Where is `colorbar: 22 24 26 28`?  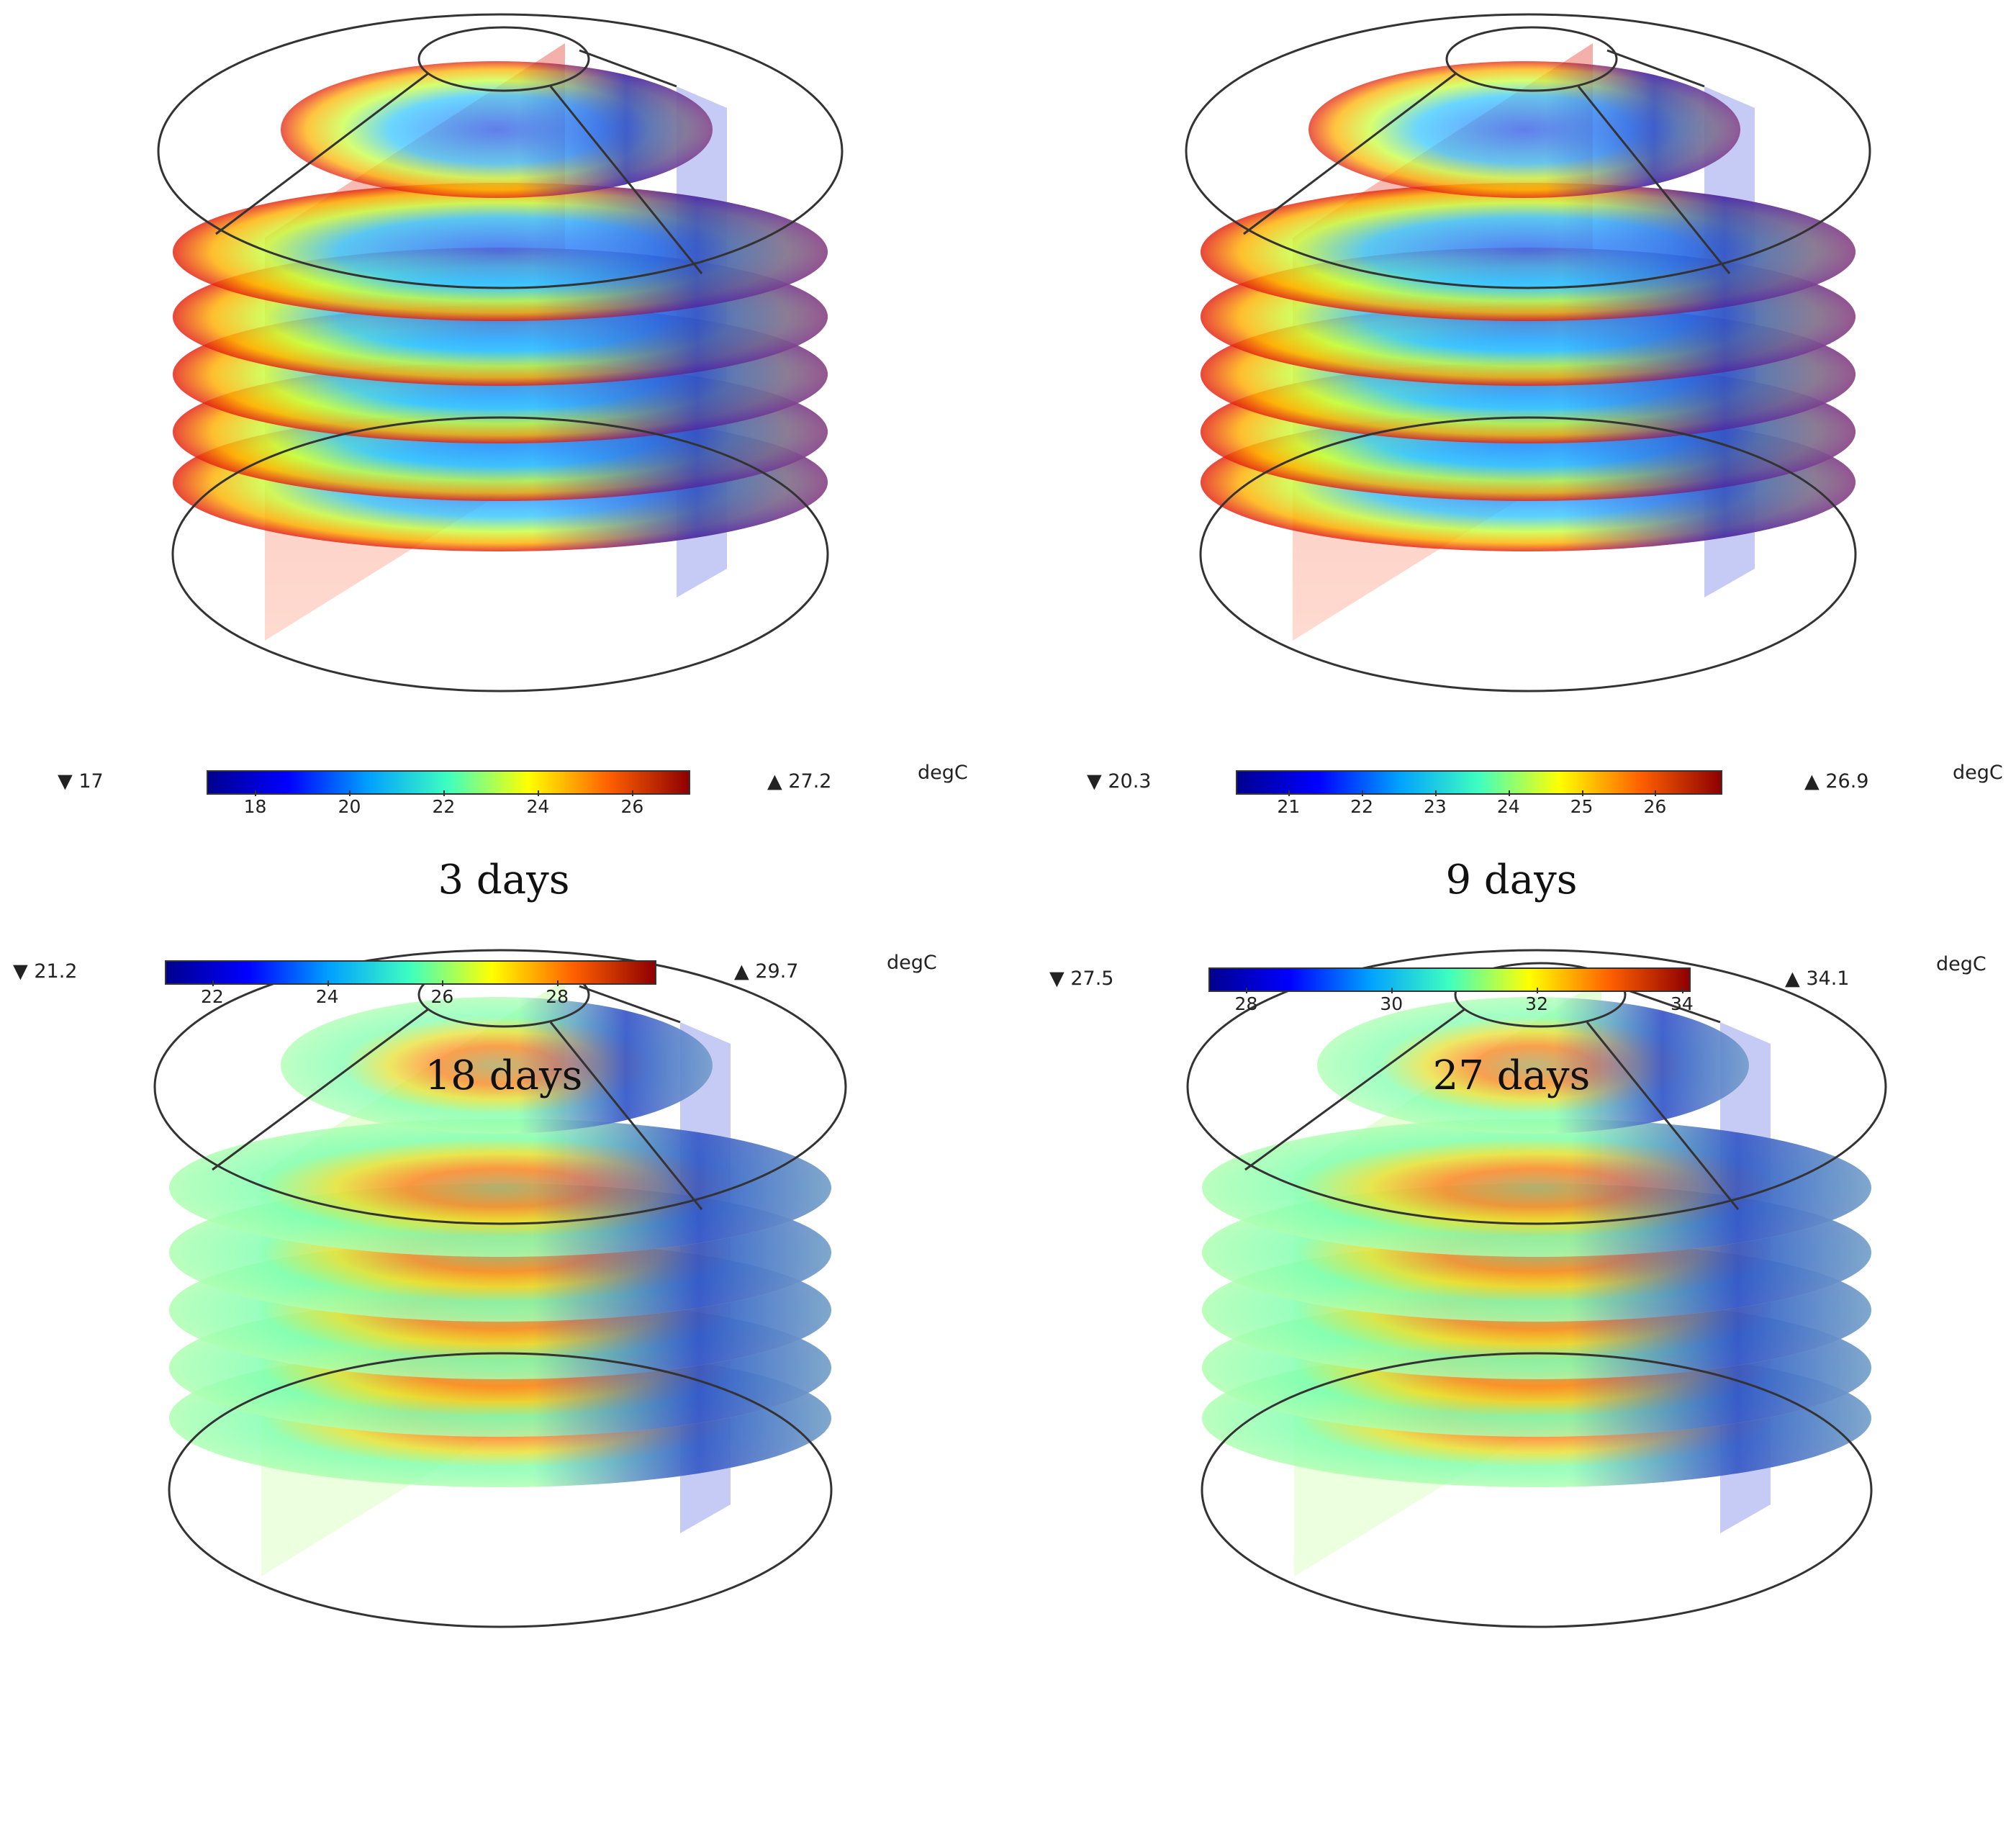 colorbar: 22 24 26 28 is located at coordinates (410, 983).